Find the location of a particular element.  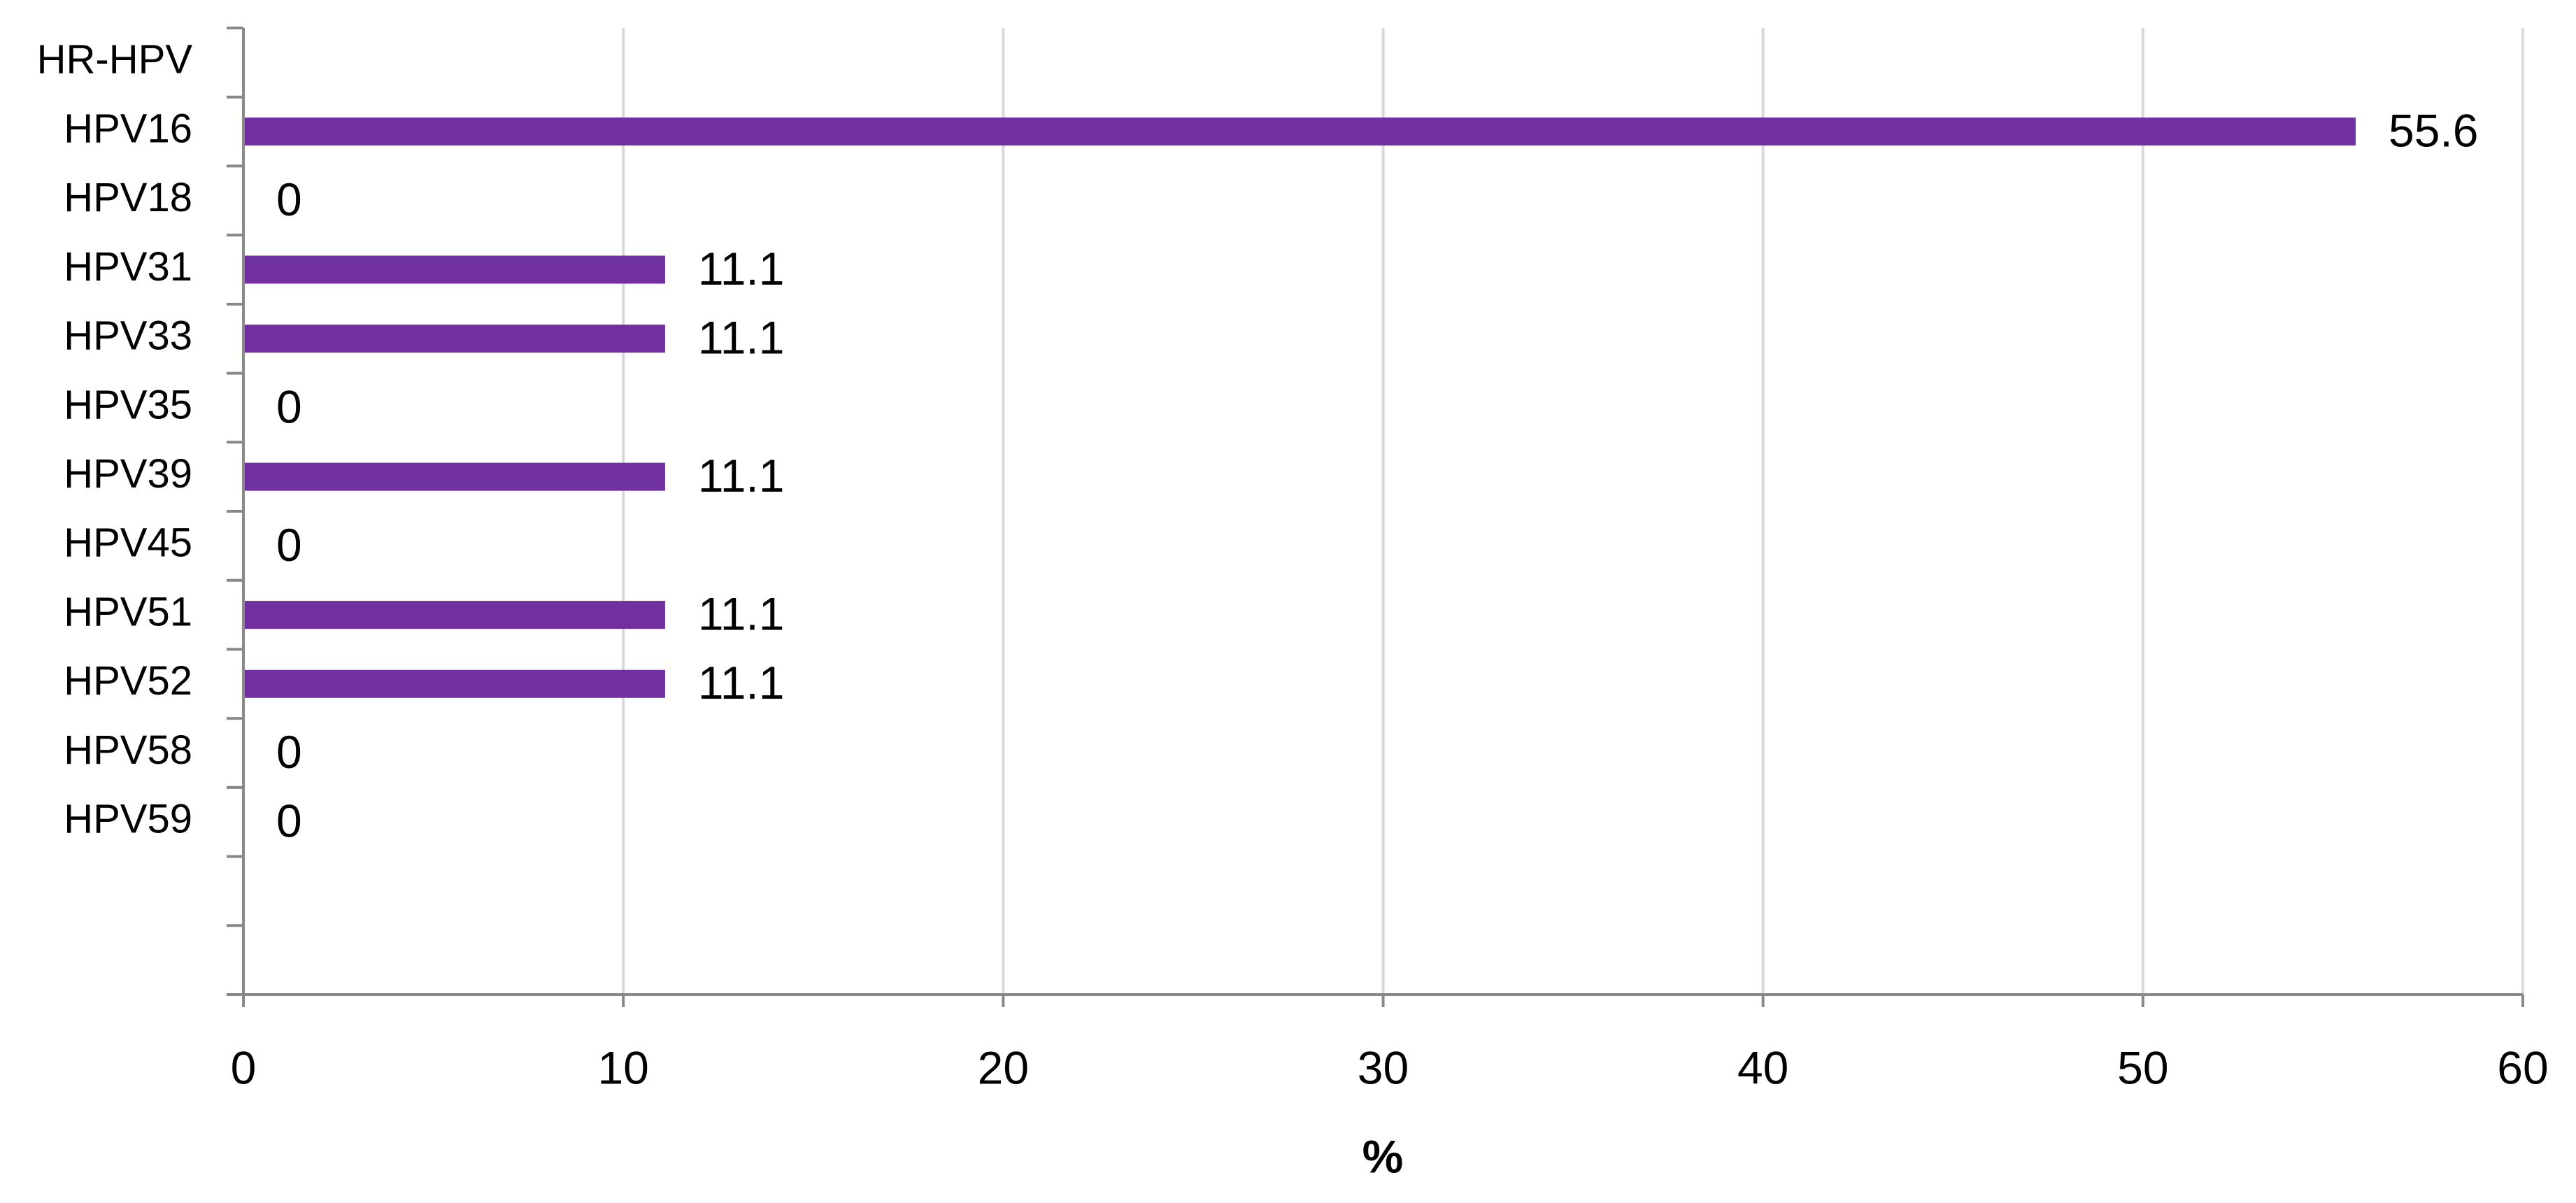

x-tick-label: 40 is located at coordinates (1762, 1067).